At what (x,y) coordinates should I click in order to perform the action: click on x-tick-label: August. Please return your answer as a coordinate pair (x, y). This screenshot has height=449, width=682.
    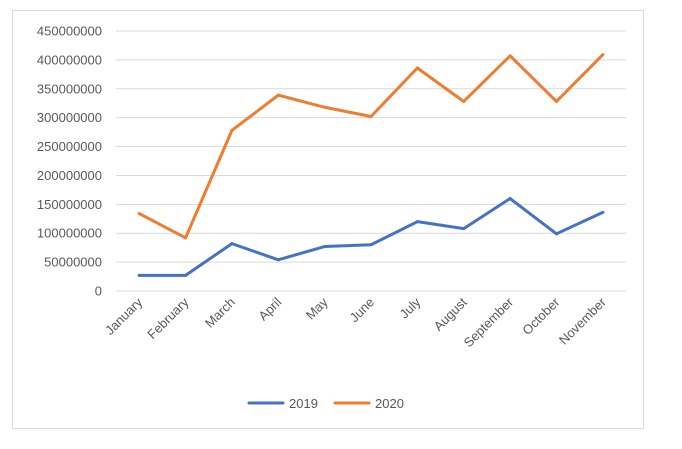
    Looking at the image, I should click on (450, 313).